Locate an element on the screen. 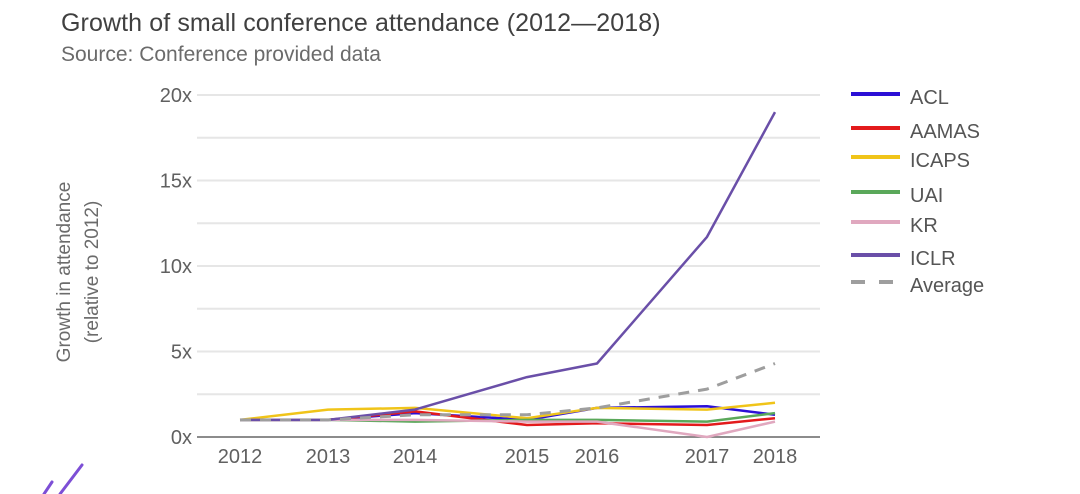 The height and width of the screenshot is (494, 1080). y-tick-label: 10x is located at coordinates (176, 267).